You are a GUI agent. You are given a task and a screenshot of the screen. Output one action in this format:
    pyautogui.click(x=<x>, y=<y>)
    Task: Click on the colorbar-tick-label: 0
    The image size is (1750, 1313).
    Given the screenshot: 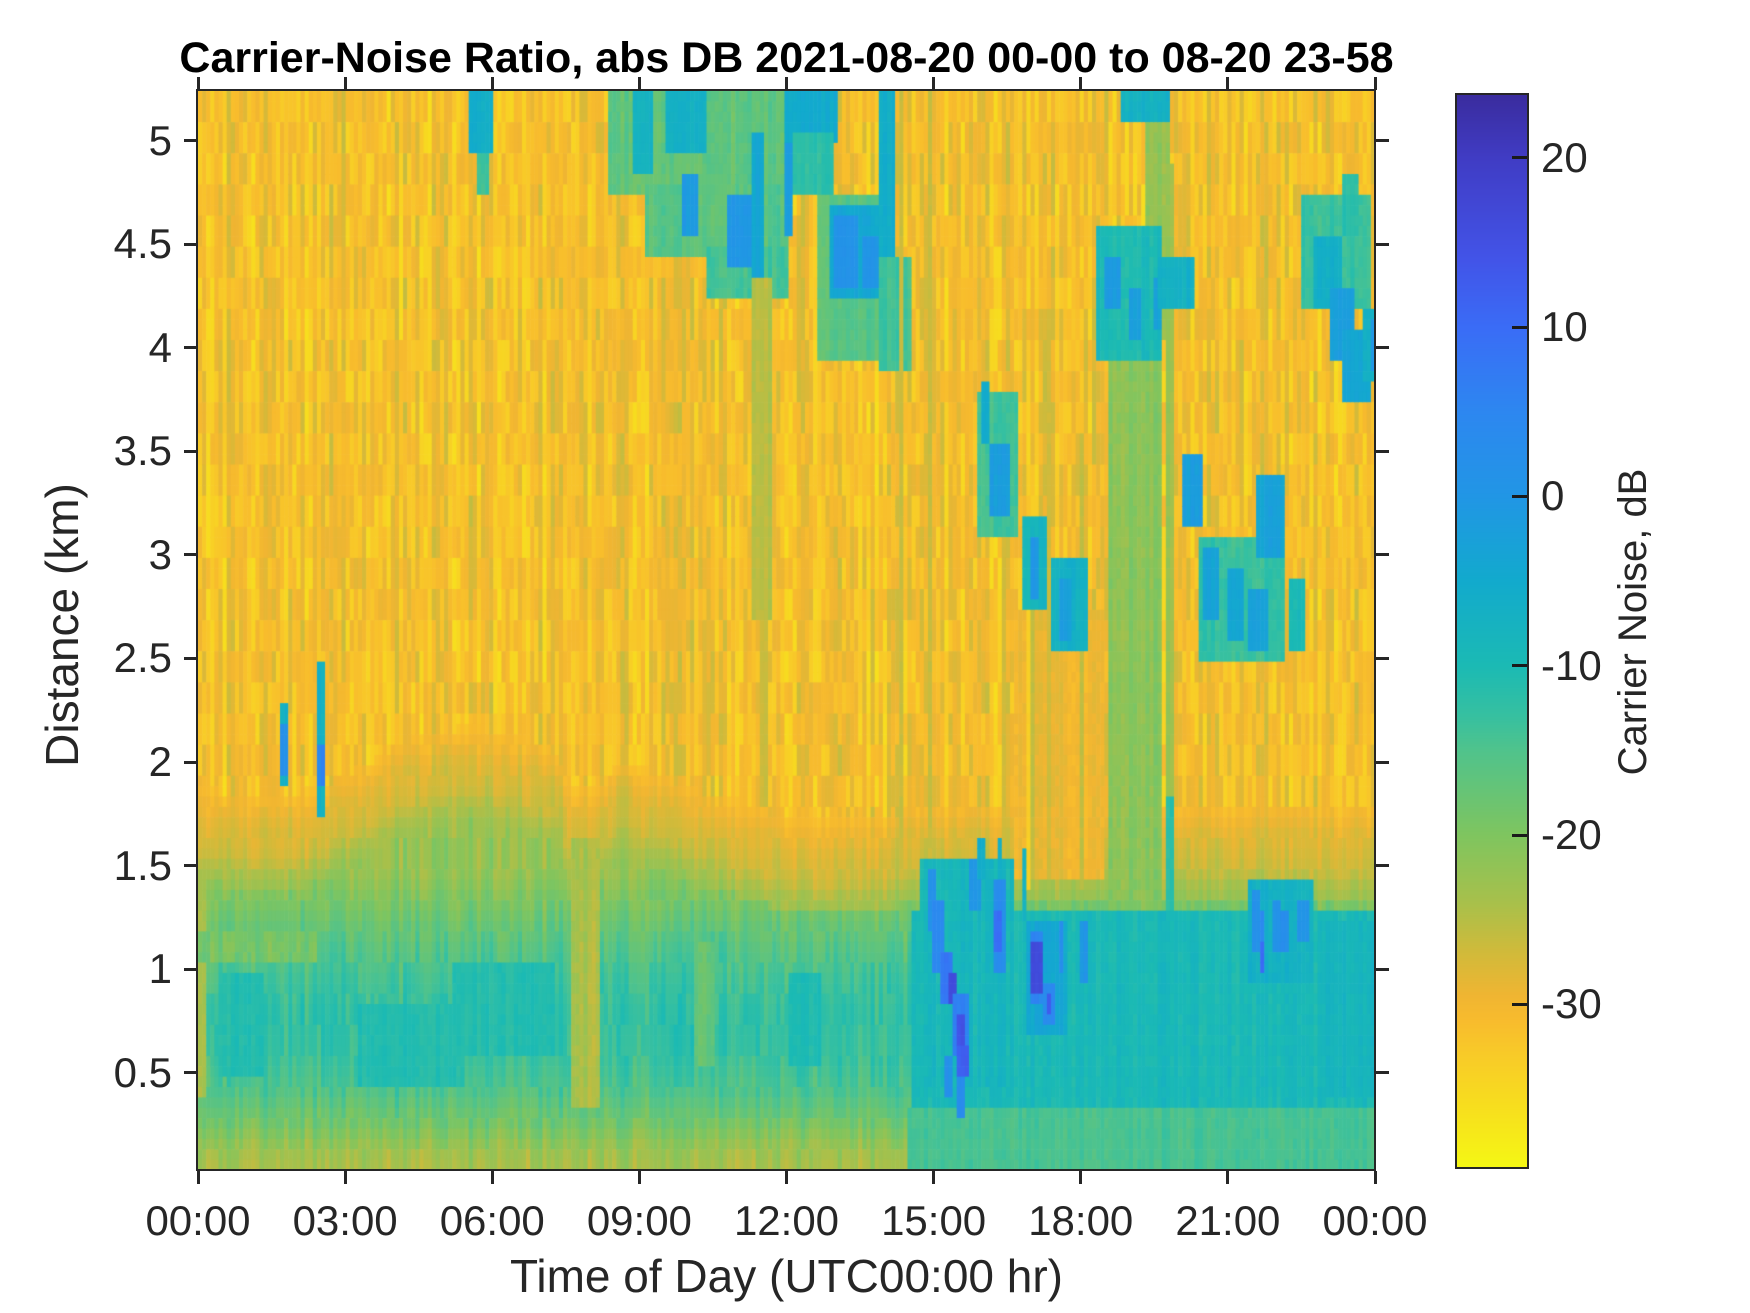 What is the action you would take?
    pyautogui.click(x=1553, y=496)
    